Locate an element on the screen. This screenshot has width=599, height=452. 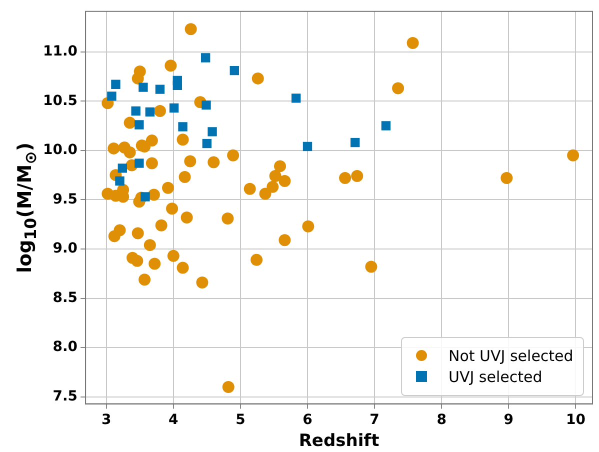
x-tick-label: 10 is located at coordinates (576, 420).